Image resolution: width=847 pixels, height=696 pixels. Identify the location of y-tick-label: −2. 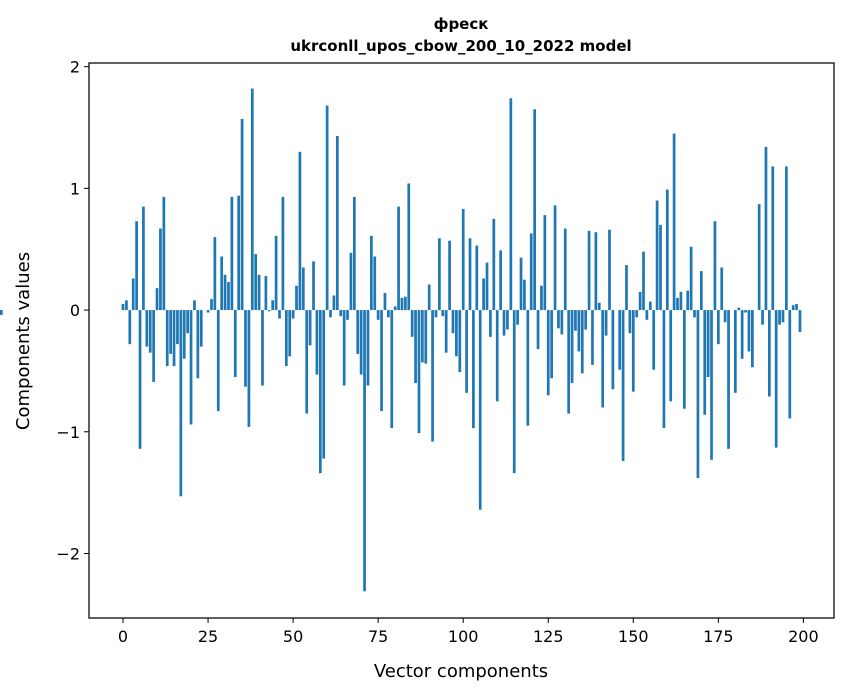
(68, 553).